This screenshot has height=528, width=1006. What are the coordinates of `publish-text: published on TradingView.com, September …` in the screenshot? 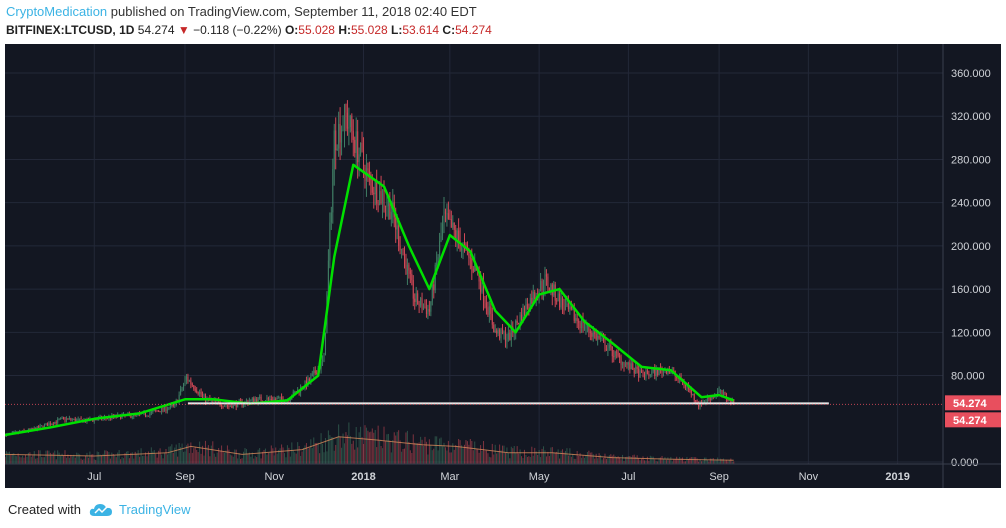 It's located at (292, 11).